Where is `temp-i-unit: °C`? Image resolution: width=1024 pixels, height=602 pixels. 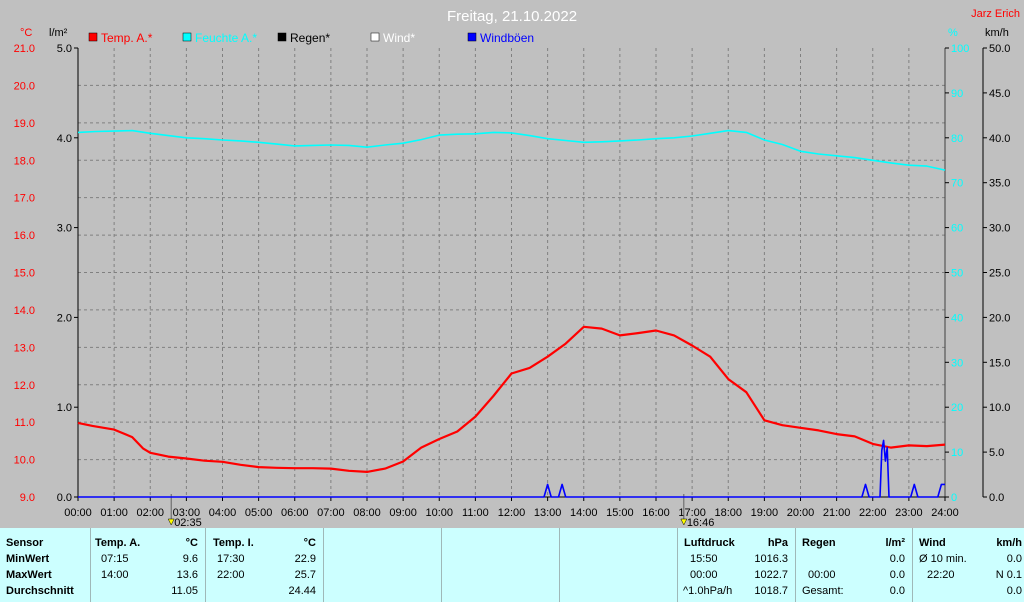 temp-i-unit: °C is located at coordinates (309, 543).